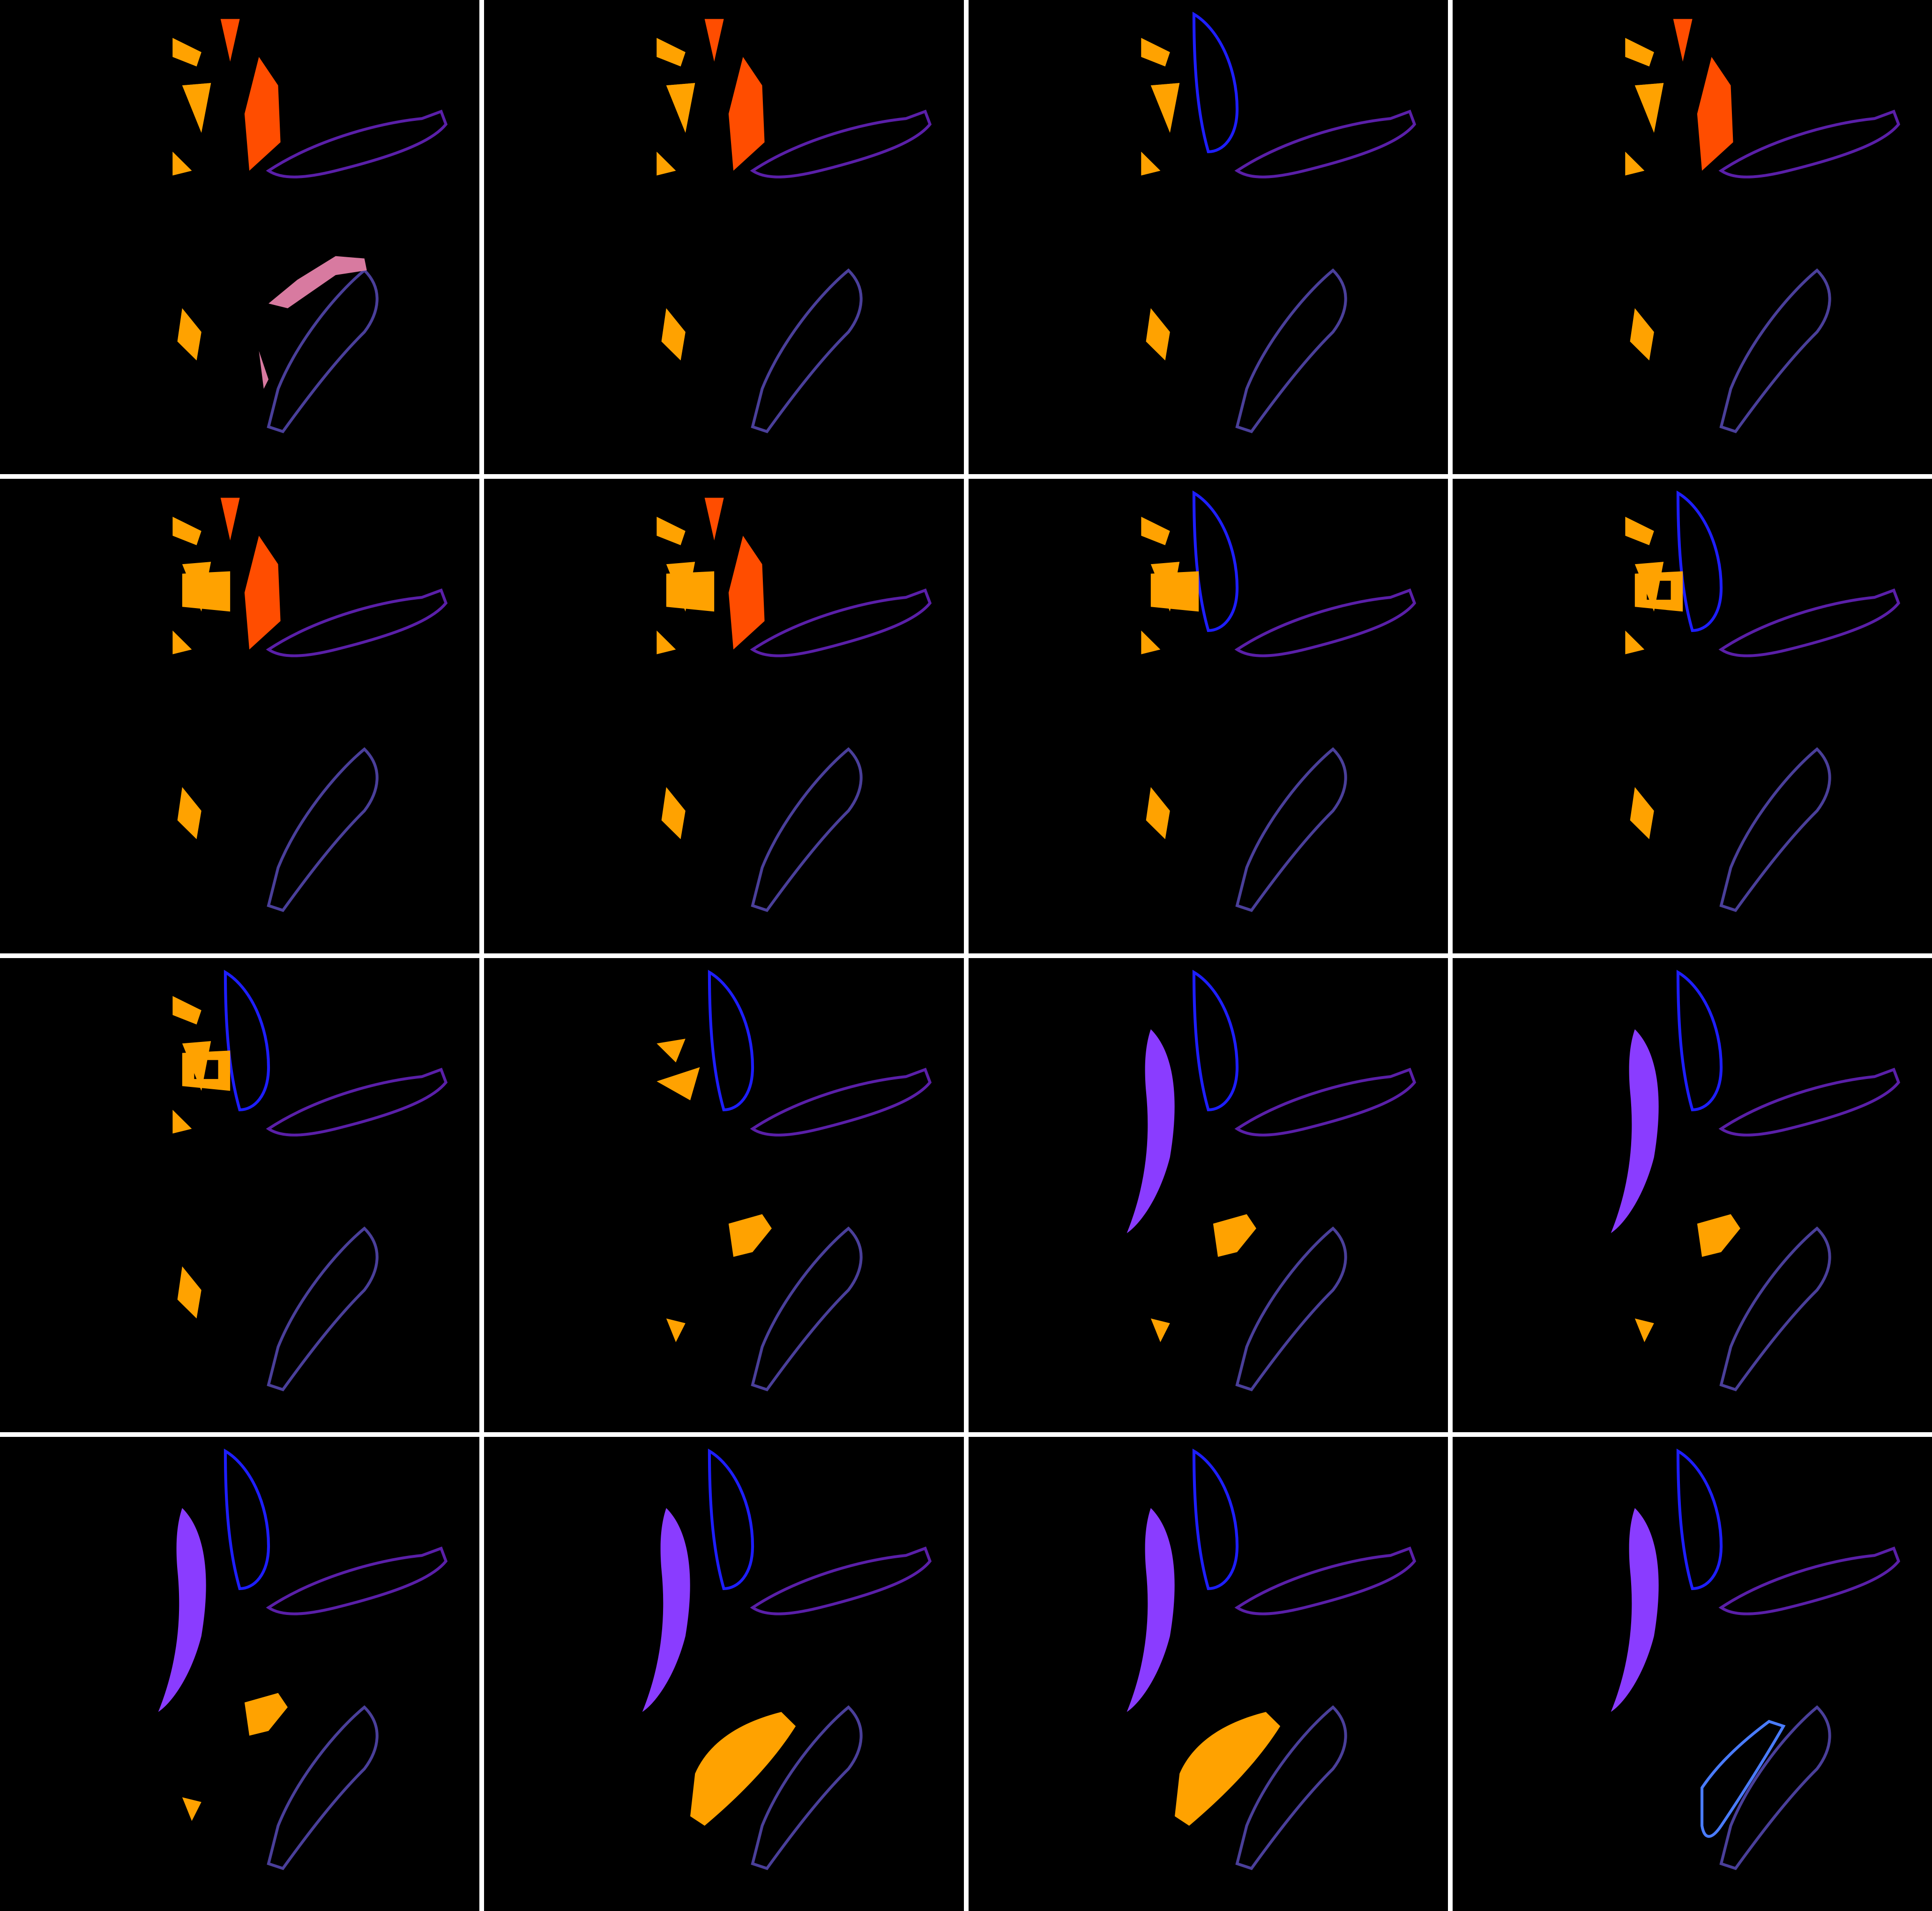  What do you see at coordinates (678, 1069) in the screenshot?
I see `orange-triangles-shape` at bounding box center [678, 1069].